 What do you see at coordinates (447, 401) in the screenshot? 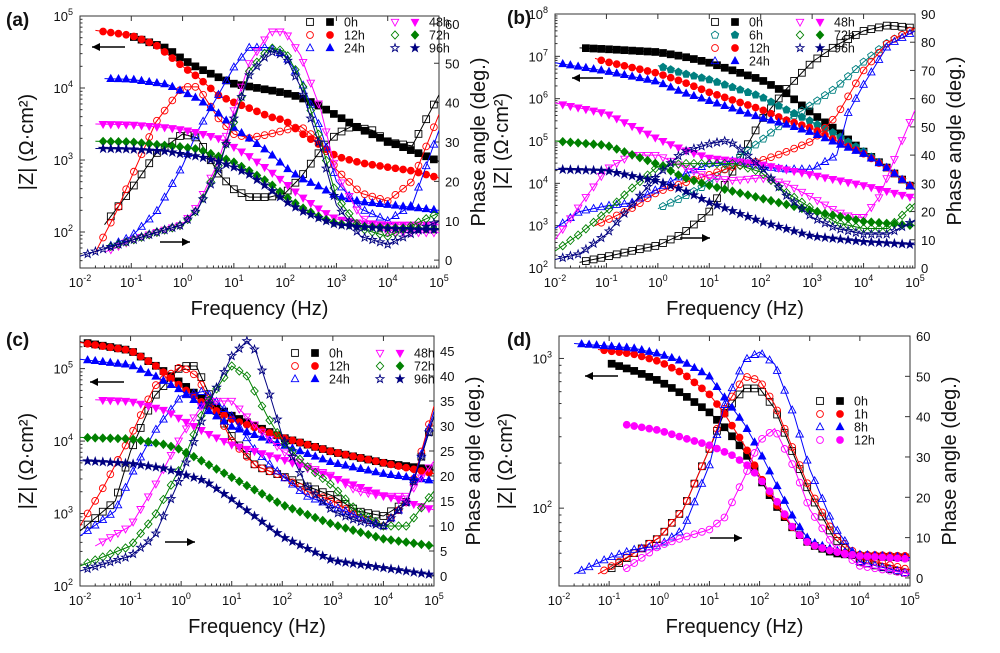
I see `y-right-tick-label: 35` at bounding box center [447, 401].